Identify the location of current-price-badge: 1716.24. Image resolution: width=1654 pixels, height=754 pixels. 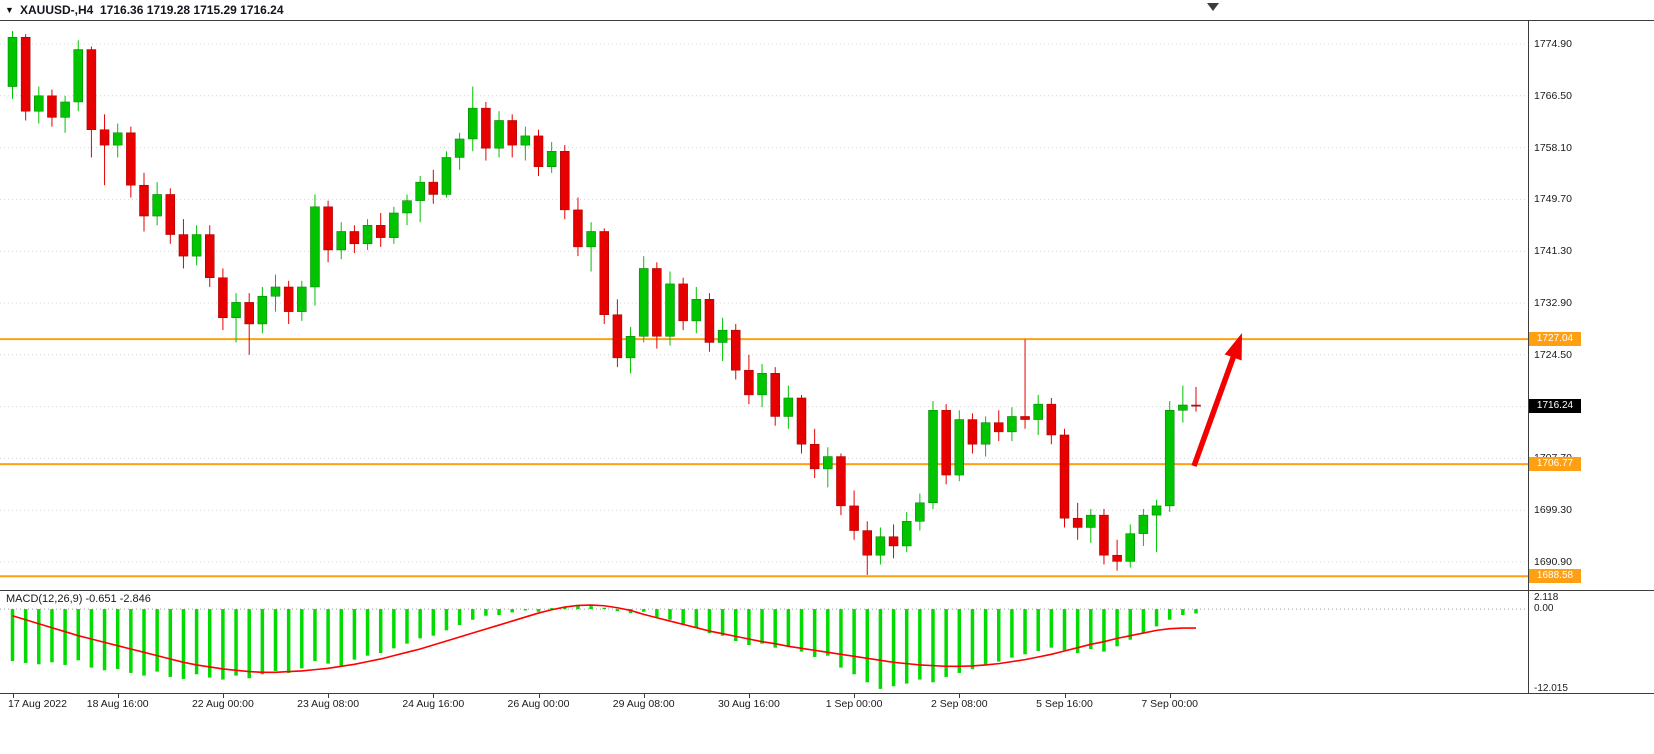
(1555, 405).